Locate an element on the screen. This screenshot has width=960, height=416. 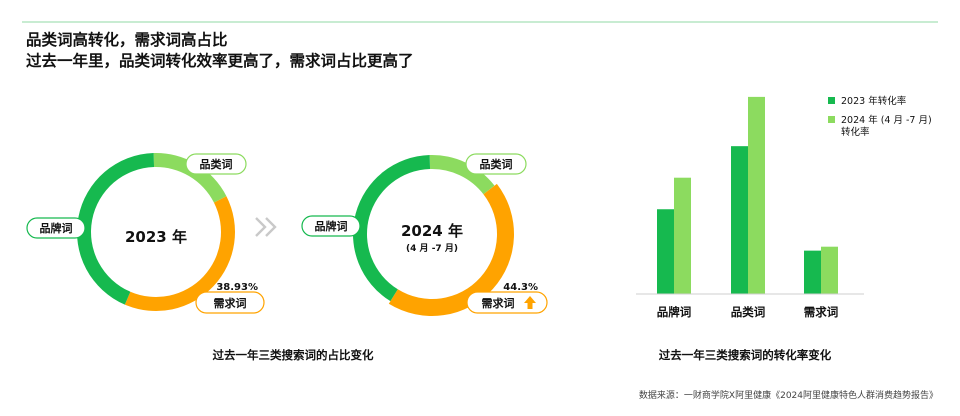
top-divider is located at coordinates (480, 22).